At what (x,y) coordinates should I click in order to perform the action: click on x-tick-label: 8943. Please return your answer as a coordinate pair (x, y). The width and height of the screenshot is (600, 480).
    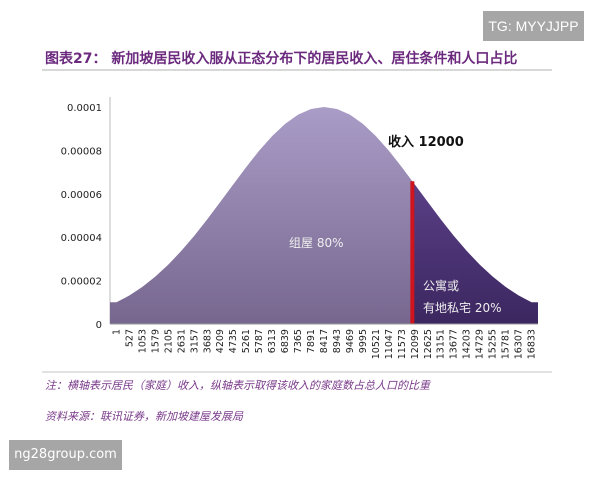
    Looking at the image, I should click on (337, 341).